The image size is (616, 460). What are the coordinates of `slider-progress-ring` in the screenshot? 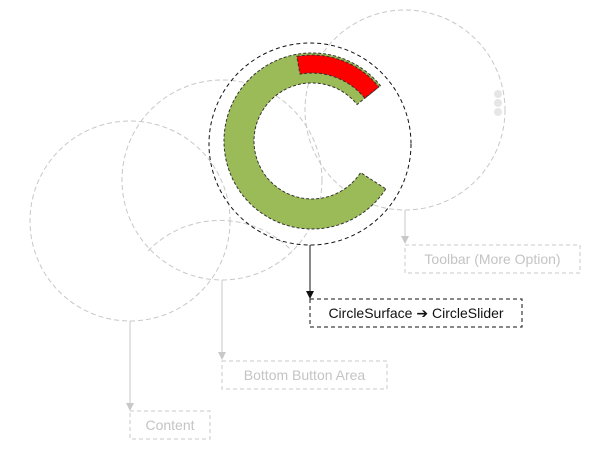 It's located at (305, 141).